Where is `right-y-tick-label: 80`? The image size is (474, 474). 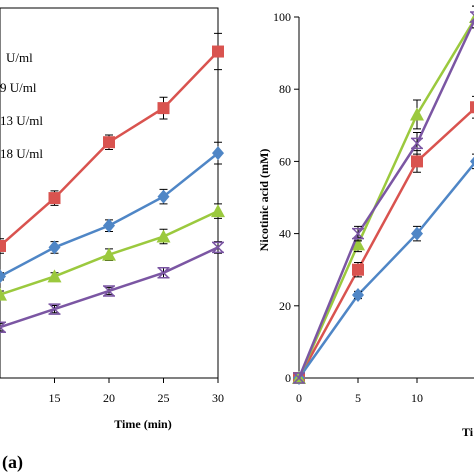
right-y-tick-label: 80 is located at coordinates (285, 89).